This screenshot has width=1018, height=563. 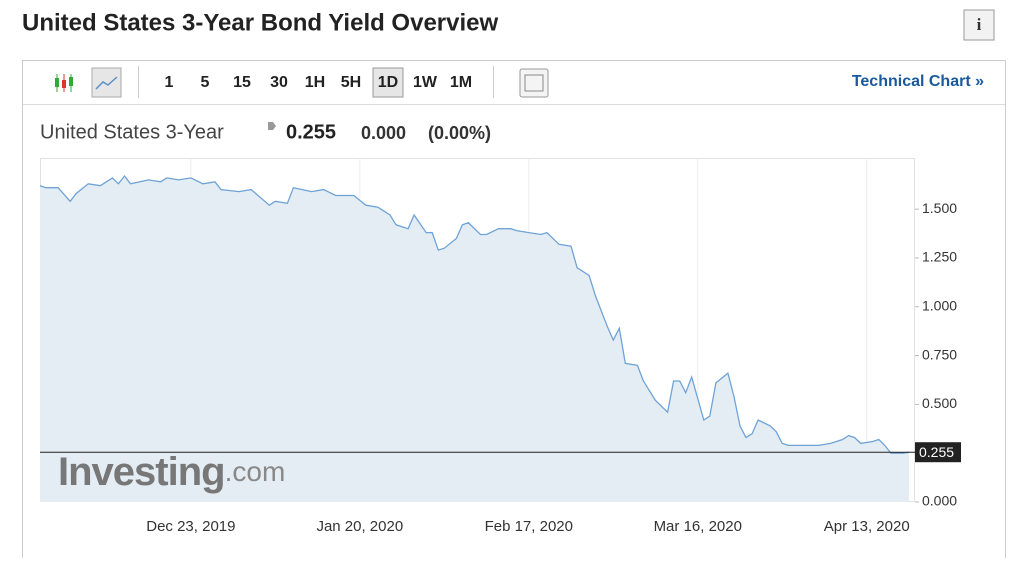 What do you see at coordinates (425, 82) in the screenshot?
I see `interval-button: 1W` at bounding box center [425, 82].